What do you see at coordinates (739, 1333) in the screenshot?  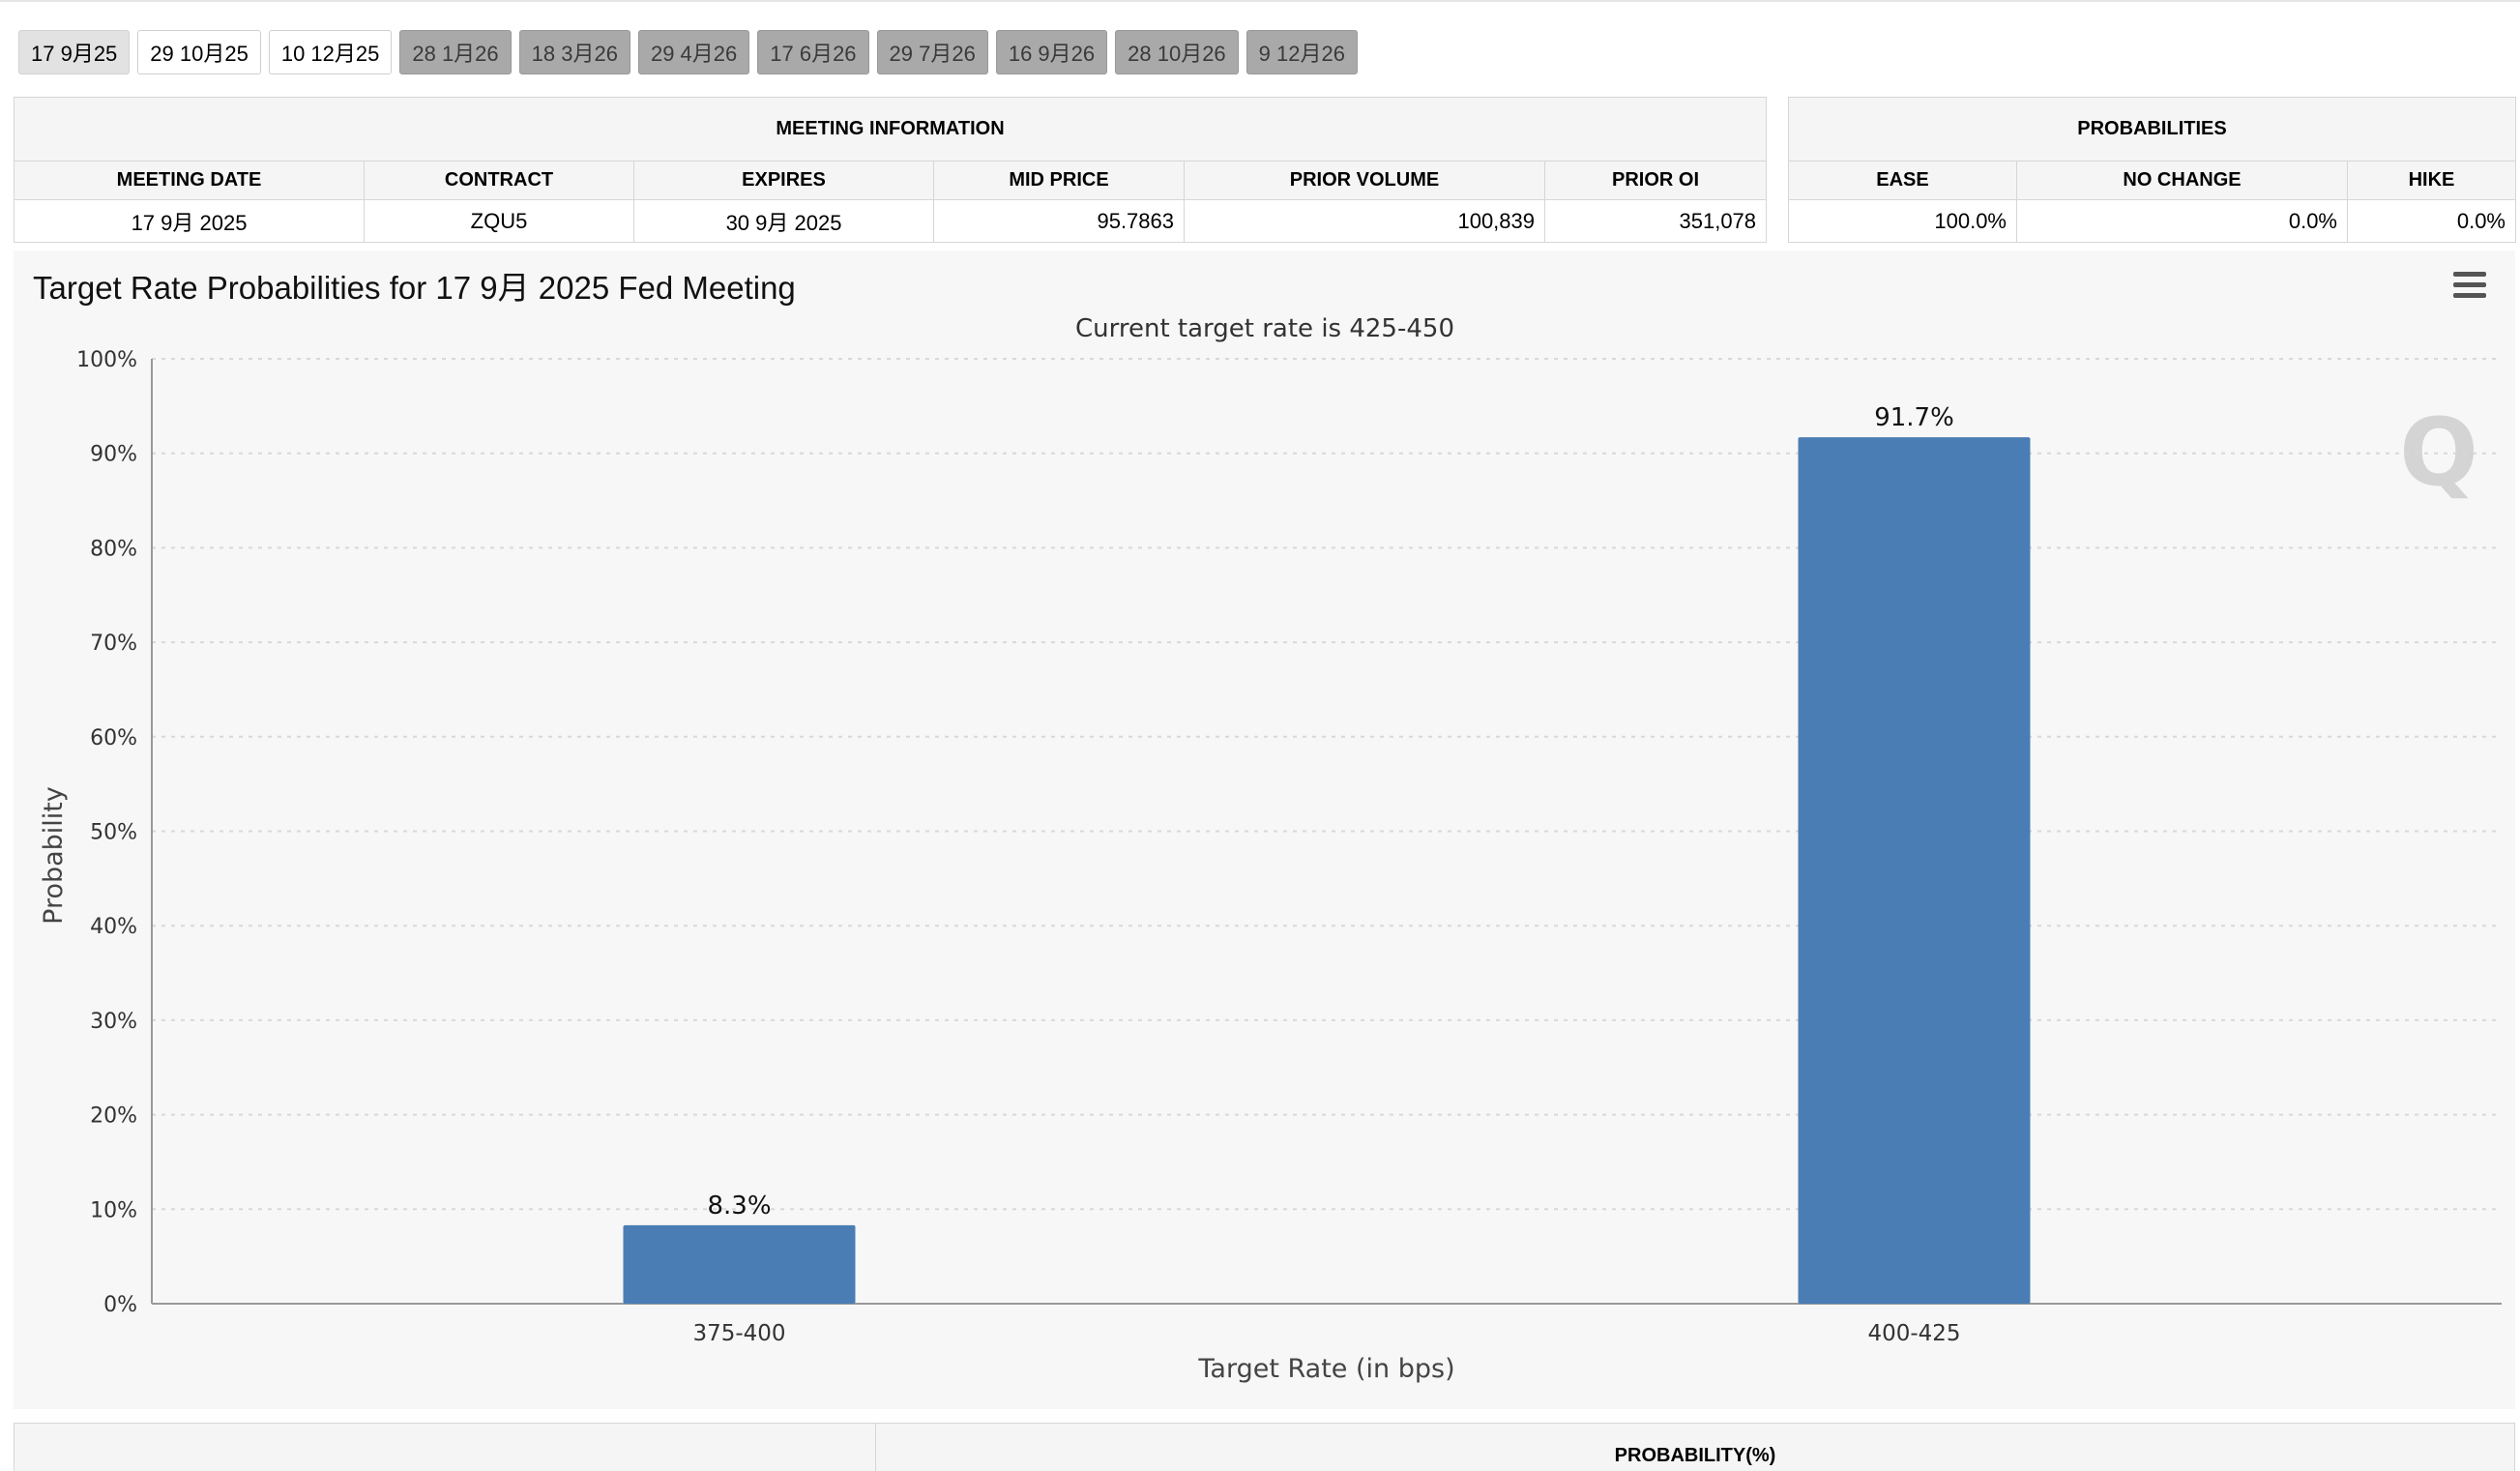 I see `x-tick-label-375-400: 375-400` at bounding box center [739, 1333].